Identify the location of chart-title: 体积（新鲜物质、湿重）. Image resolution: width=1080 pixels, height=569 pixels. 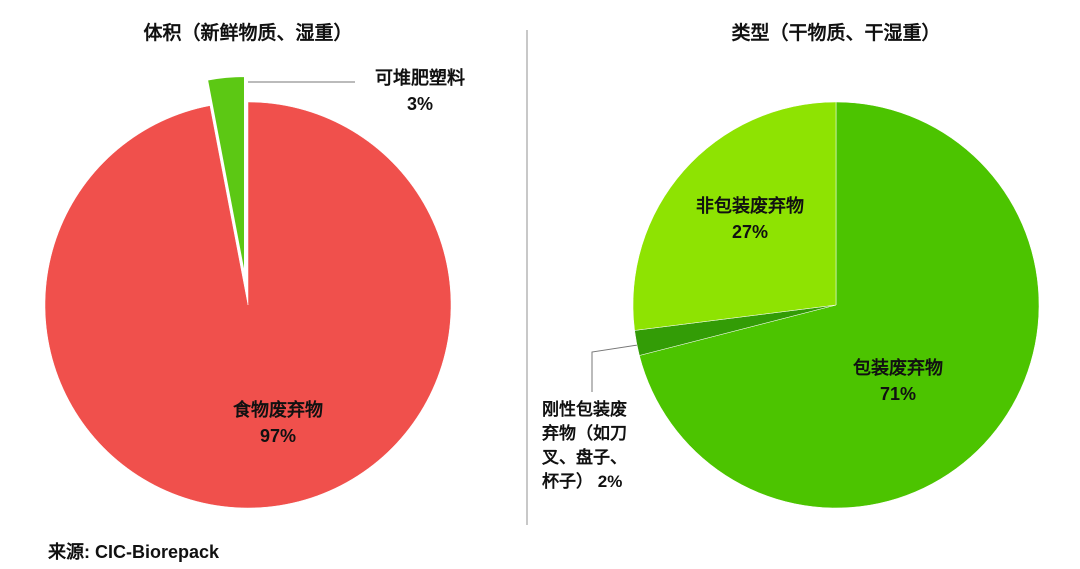
(248, 33).